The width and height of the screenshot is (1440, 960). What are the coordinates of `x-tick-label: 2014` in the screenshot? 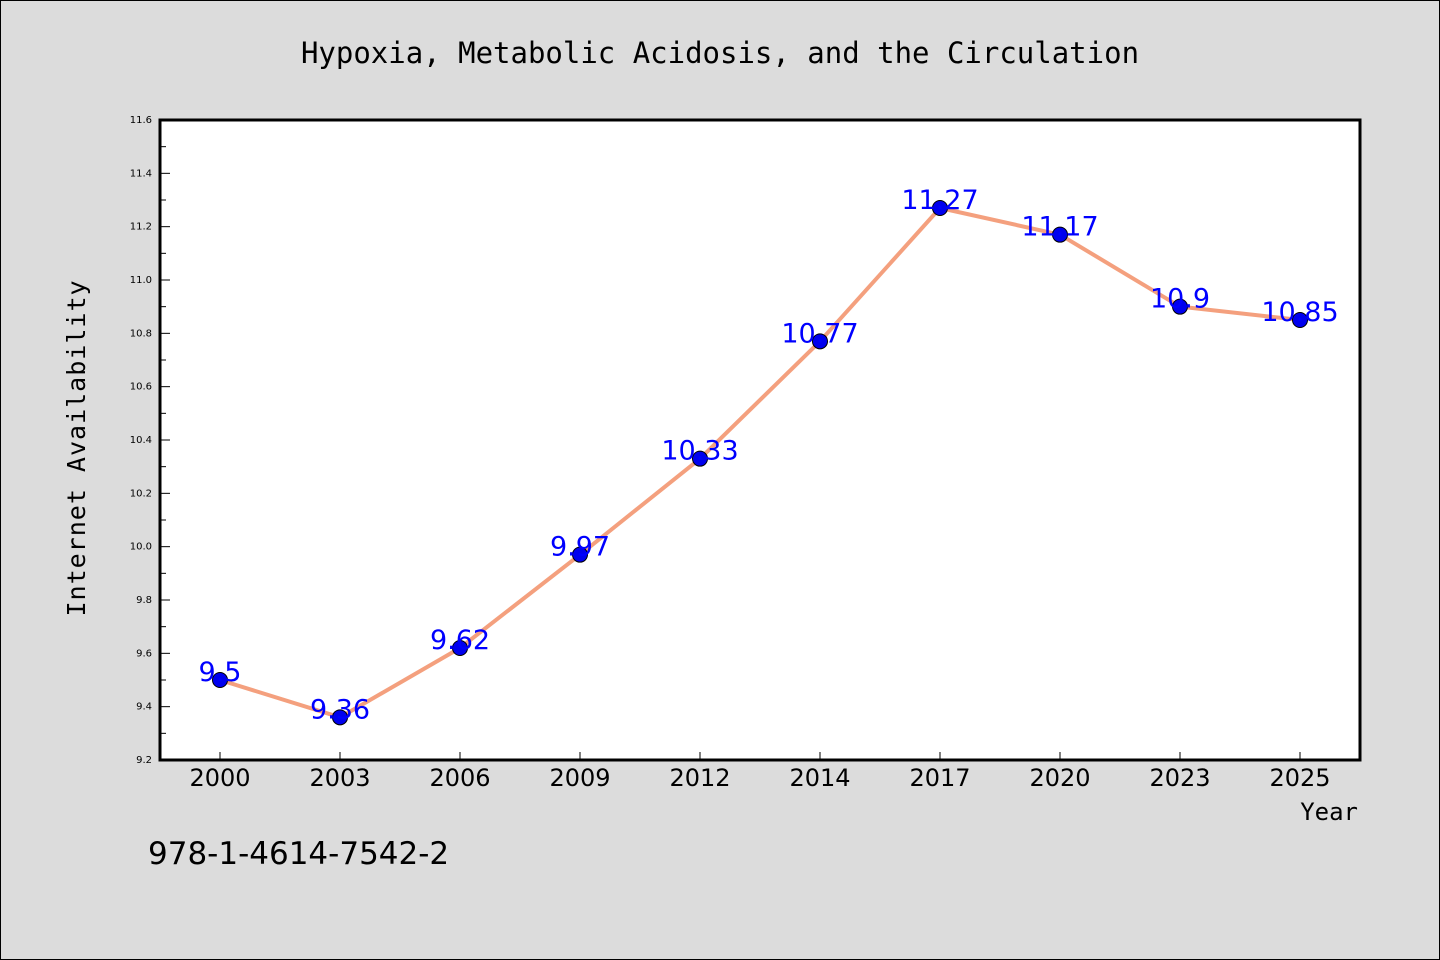 It's located at (819, 778).